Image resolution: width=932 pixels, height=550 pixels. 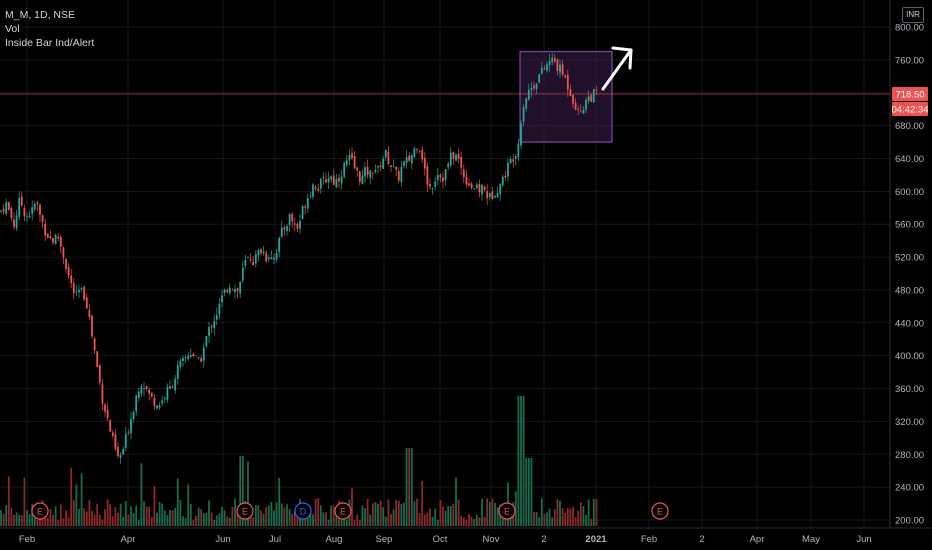 I want to click on x-tick-label: Nov, so click(x=491, y=539).